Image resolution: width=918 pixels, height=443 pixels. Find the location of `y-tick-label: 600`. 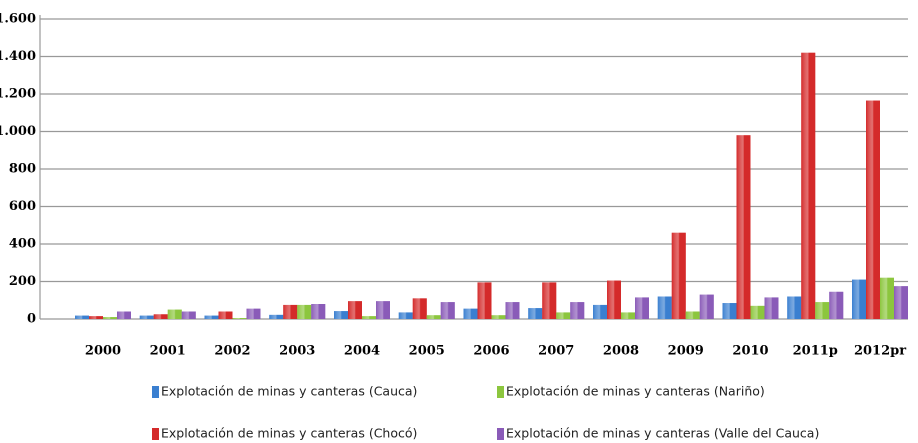

y-tick-label: 600 is located at coordinates (22, 206).